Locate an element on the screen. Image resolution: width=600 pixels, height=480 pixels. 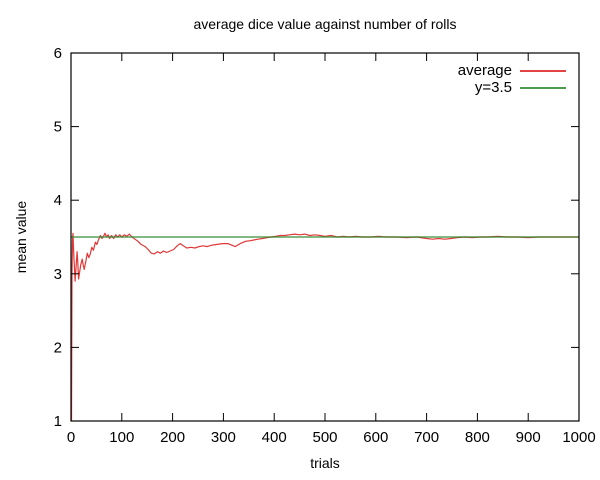
y-tick-label: 5 is located at coordinates (58, 127).